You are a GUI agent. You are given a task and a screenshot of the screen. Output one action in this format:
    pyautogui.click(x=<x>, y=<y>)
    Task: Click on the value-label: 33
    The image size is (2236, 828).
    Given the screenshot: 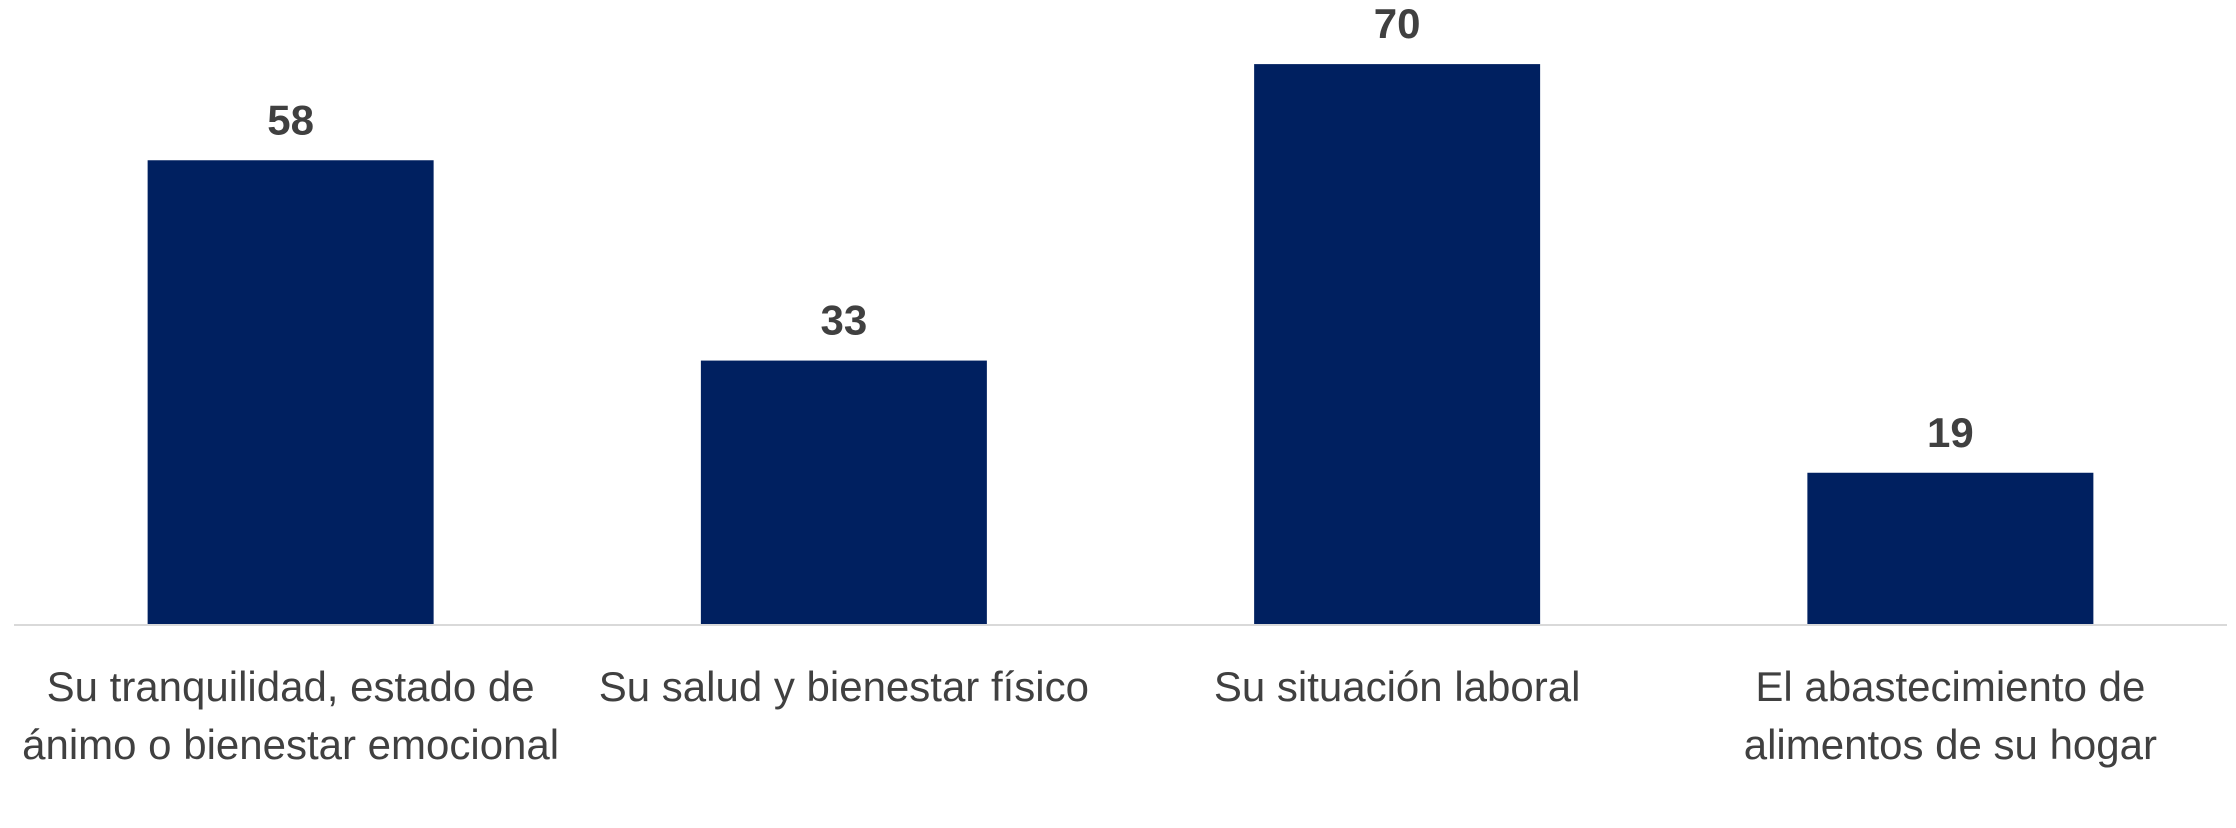 What is the action you would take?
    pyautogui.click(x=844, y=320)
    